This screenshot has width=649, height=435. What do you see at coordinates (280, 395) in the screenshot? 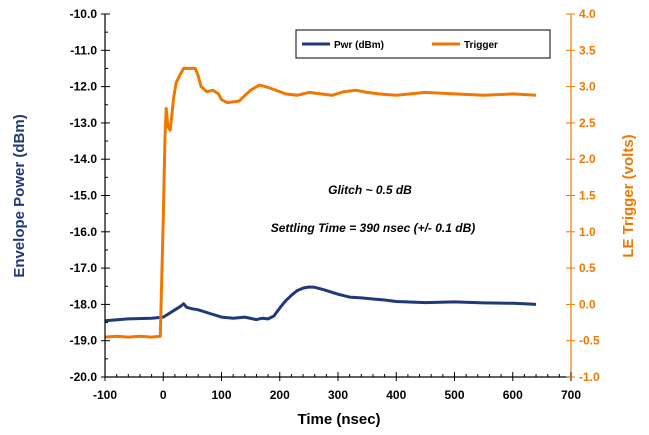
I see `x-tick-label: 200` at bounding box center [280, 395].